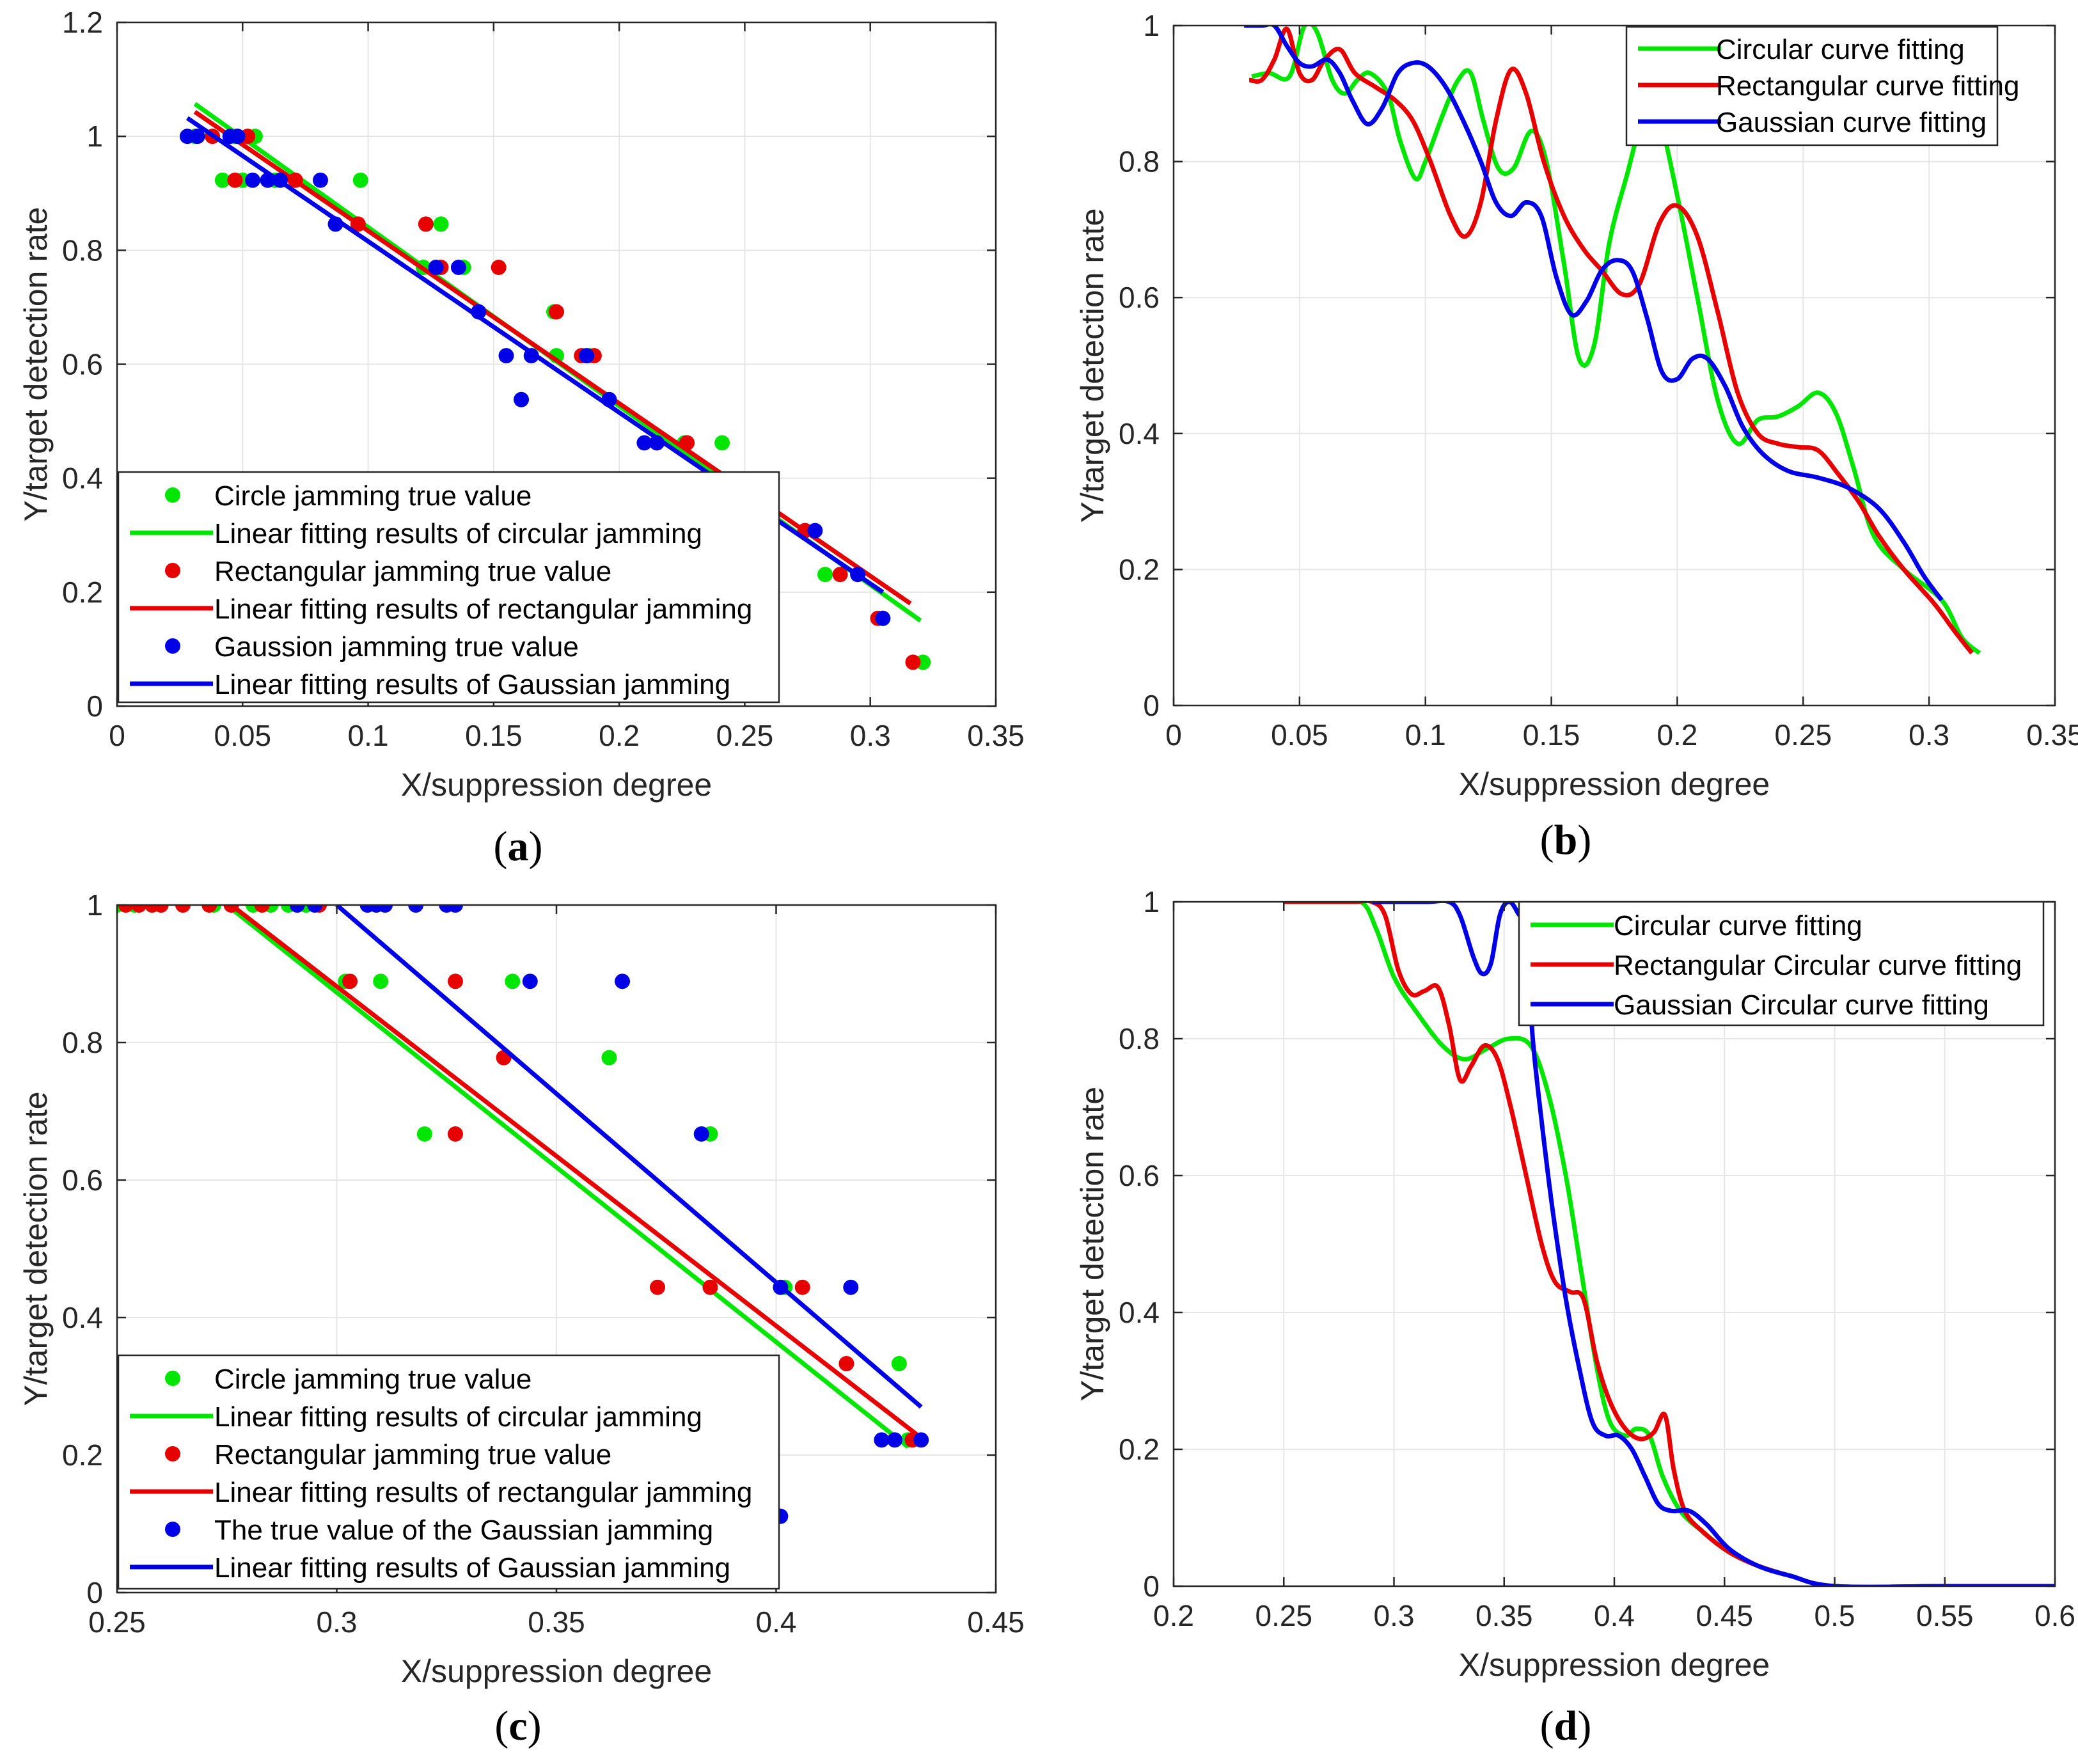 The width and height of the screenshot is (2078, 1764). I want to click on x-tick-label: 0.55, so click(1945, 1615).